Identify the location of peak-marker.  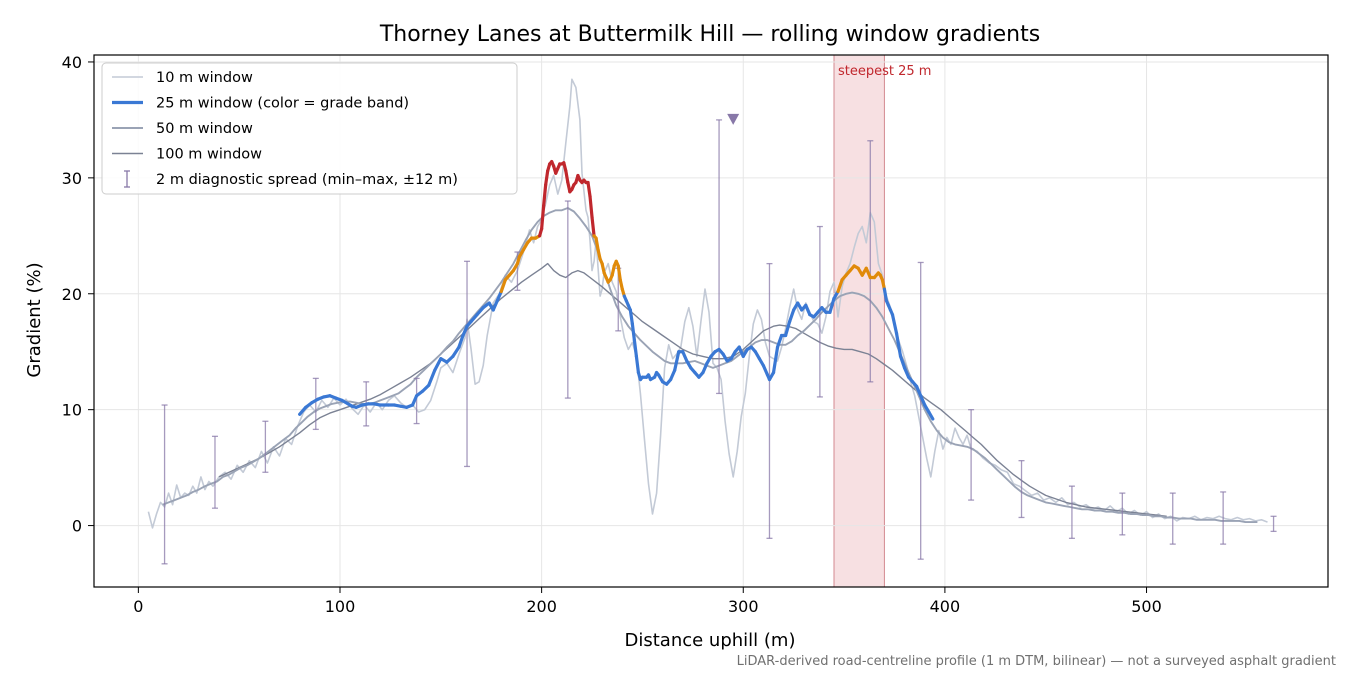
(733, 119).